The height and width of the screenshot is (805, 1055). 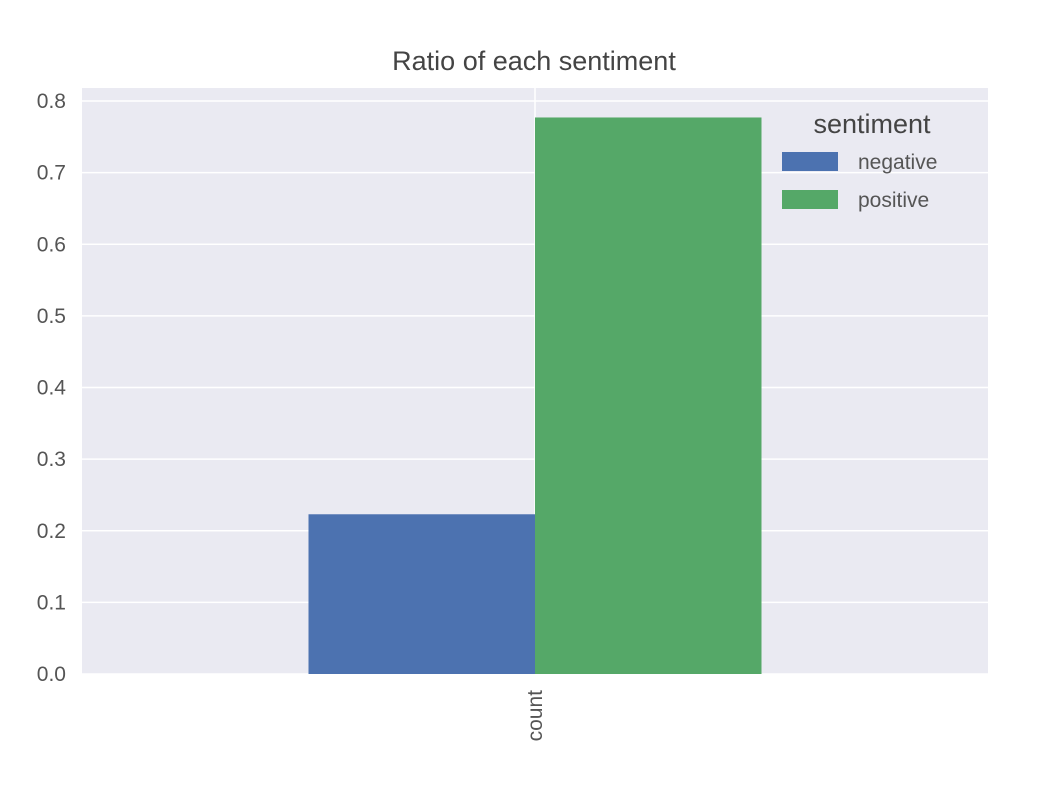 I want to click on y-tick-label: 0.0, so click(x=51, y=674).